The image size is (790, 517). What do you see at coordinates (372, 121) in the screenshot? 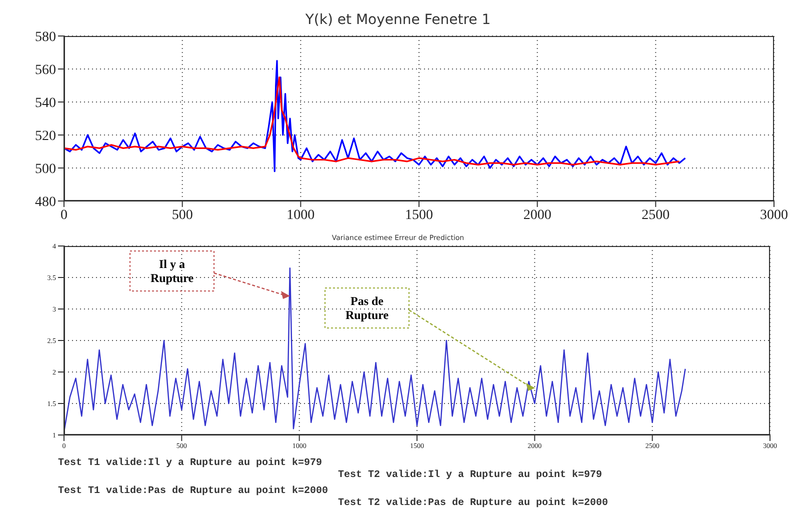
I see `line-series` at bounding box center [372, 121].